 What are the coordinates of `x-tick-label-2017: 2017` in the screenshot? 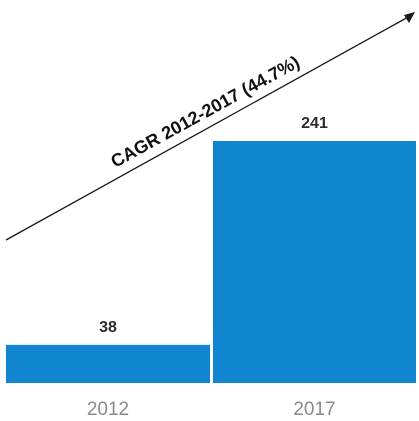 It's located at (314, 409).